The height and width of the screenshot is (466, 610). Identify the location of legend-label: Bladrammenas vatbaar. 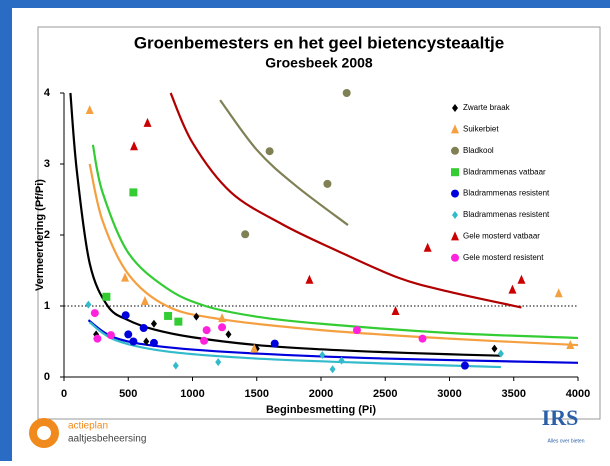
(504, 171).